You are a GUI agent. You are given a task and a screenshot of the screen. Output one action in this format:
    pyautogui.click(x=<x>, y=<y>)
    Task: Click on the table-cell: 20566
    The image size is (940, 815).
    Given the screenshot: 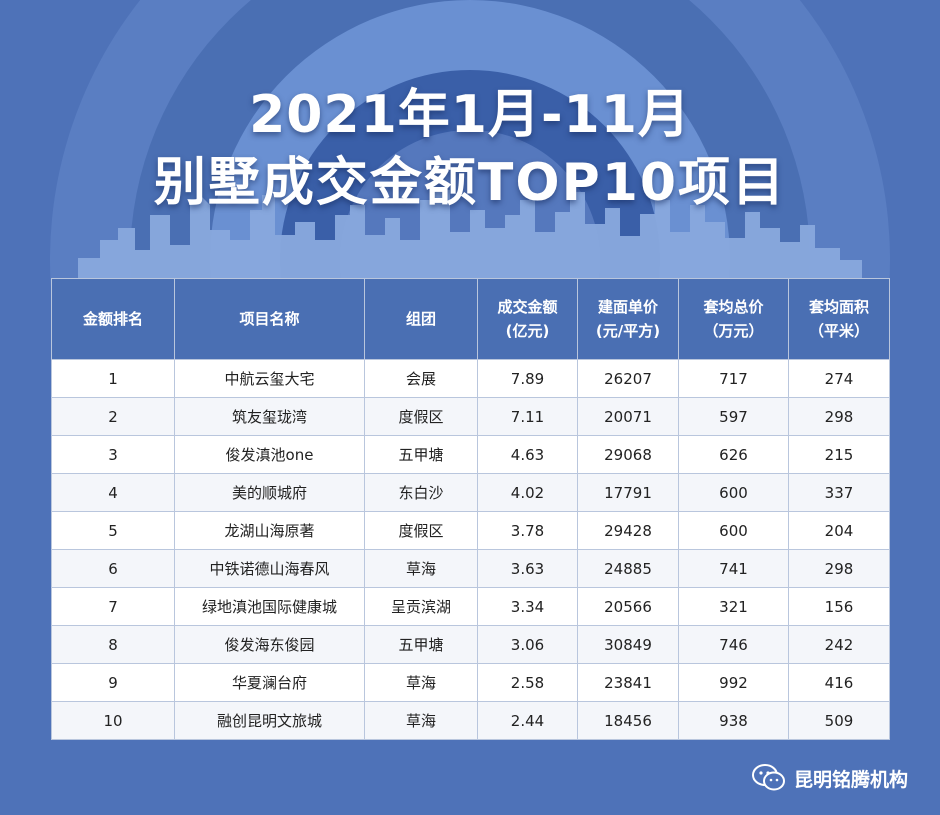 What is the action you would take?
    pyautogui.click(x=628, y=606)
    